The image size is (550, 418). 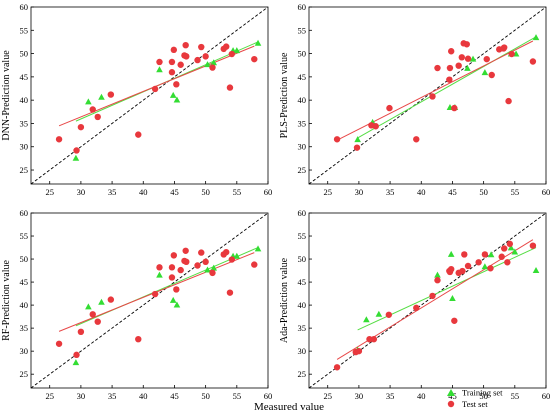 What do you see at coordinates (302, 147) in the screenshot?
I see `p2-y-tick-label: 30` at bounding box center [302, 147].